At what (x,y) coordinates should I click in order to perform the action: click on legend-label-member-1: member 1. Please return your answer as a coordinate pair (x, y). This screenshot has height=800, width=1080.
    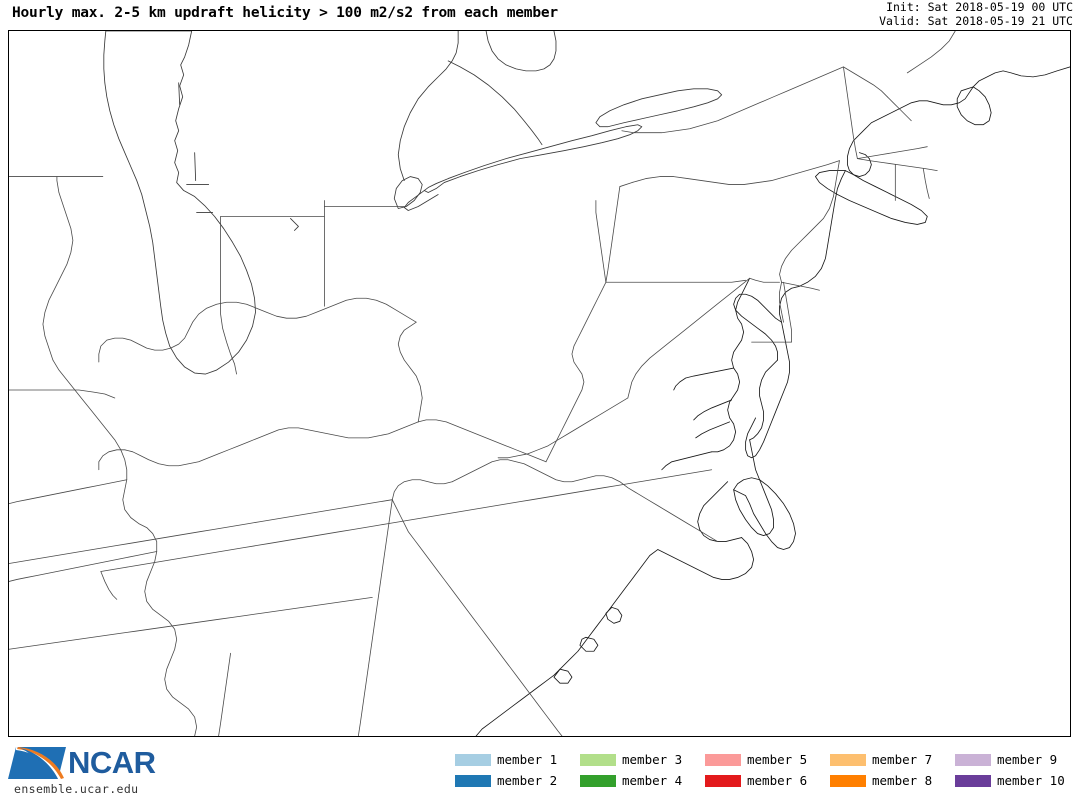
    Looking at the image, I should click on (527, 759).